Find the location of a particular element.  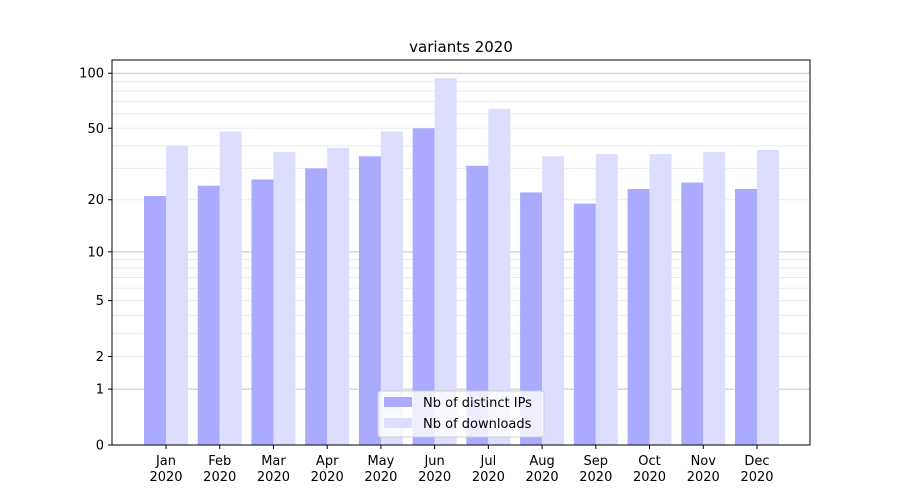

x-tick-label: Dec 2020 is located at coordinates (756, 469).